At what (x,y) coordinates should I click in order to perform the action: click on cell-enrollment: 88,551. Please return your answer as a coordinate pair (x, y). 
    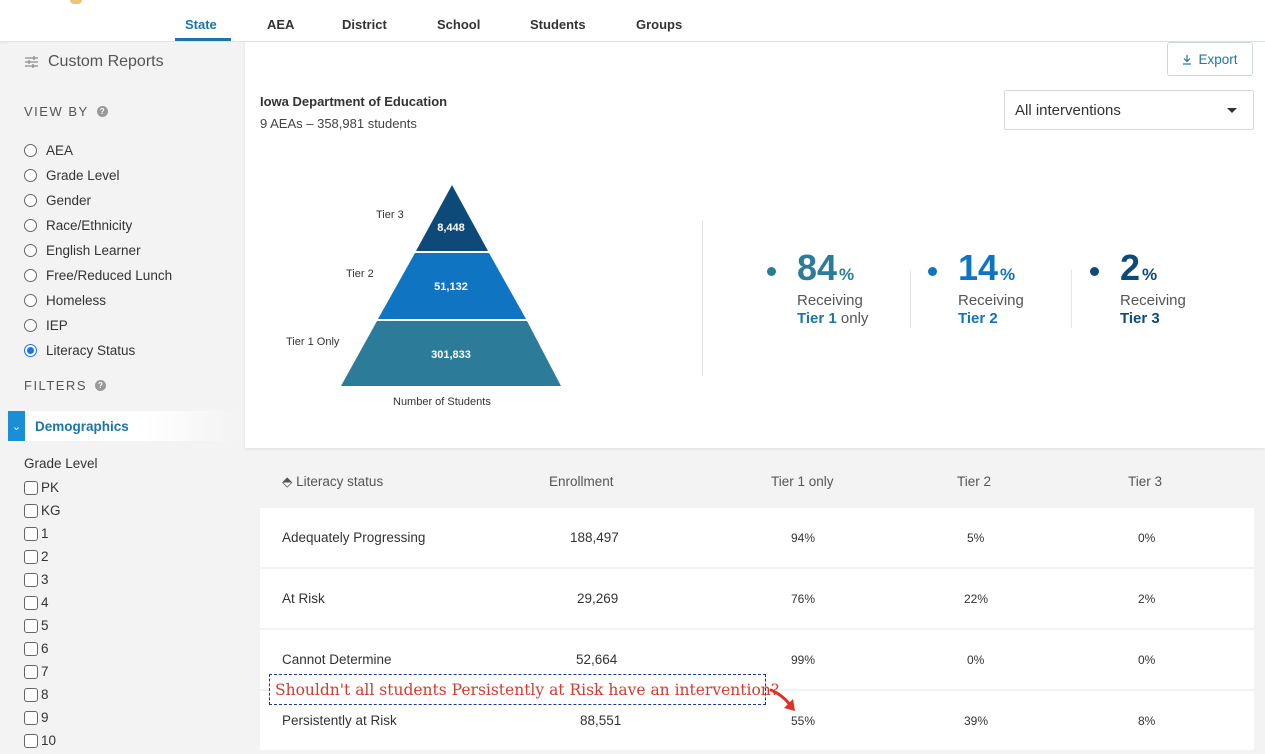
    Looking at the image, I should click on (601, 720).